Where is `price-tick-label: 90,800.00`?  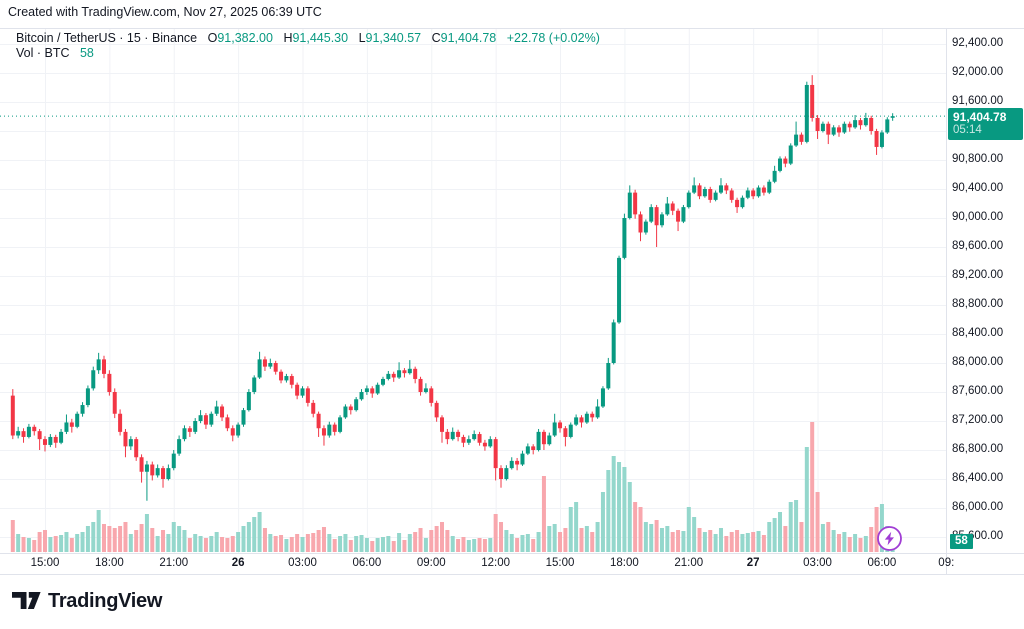
price-tick-label: 90,800.00 is located at coordinates (978, 159).